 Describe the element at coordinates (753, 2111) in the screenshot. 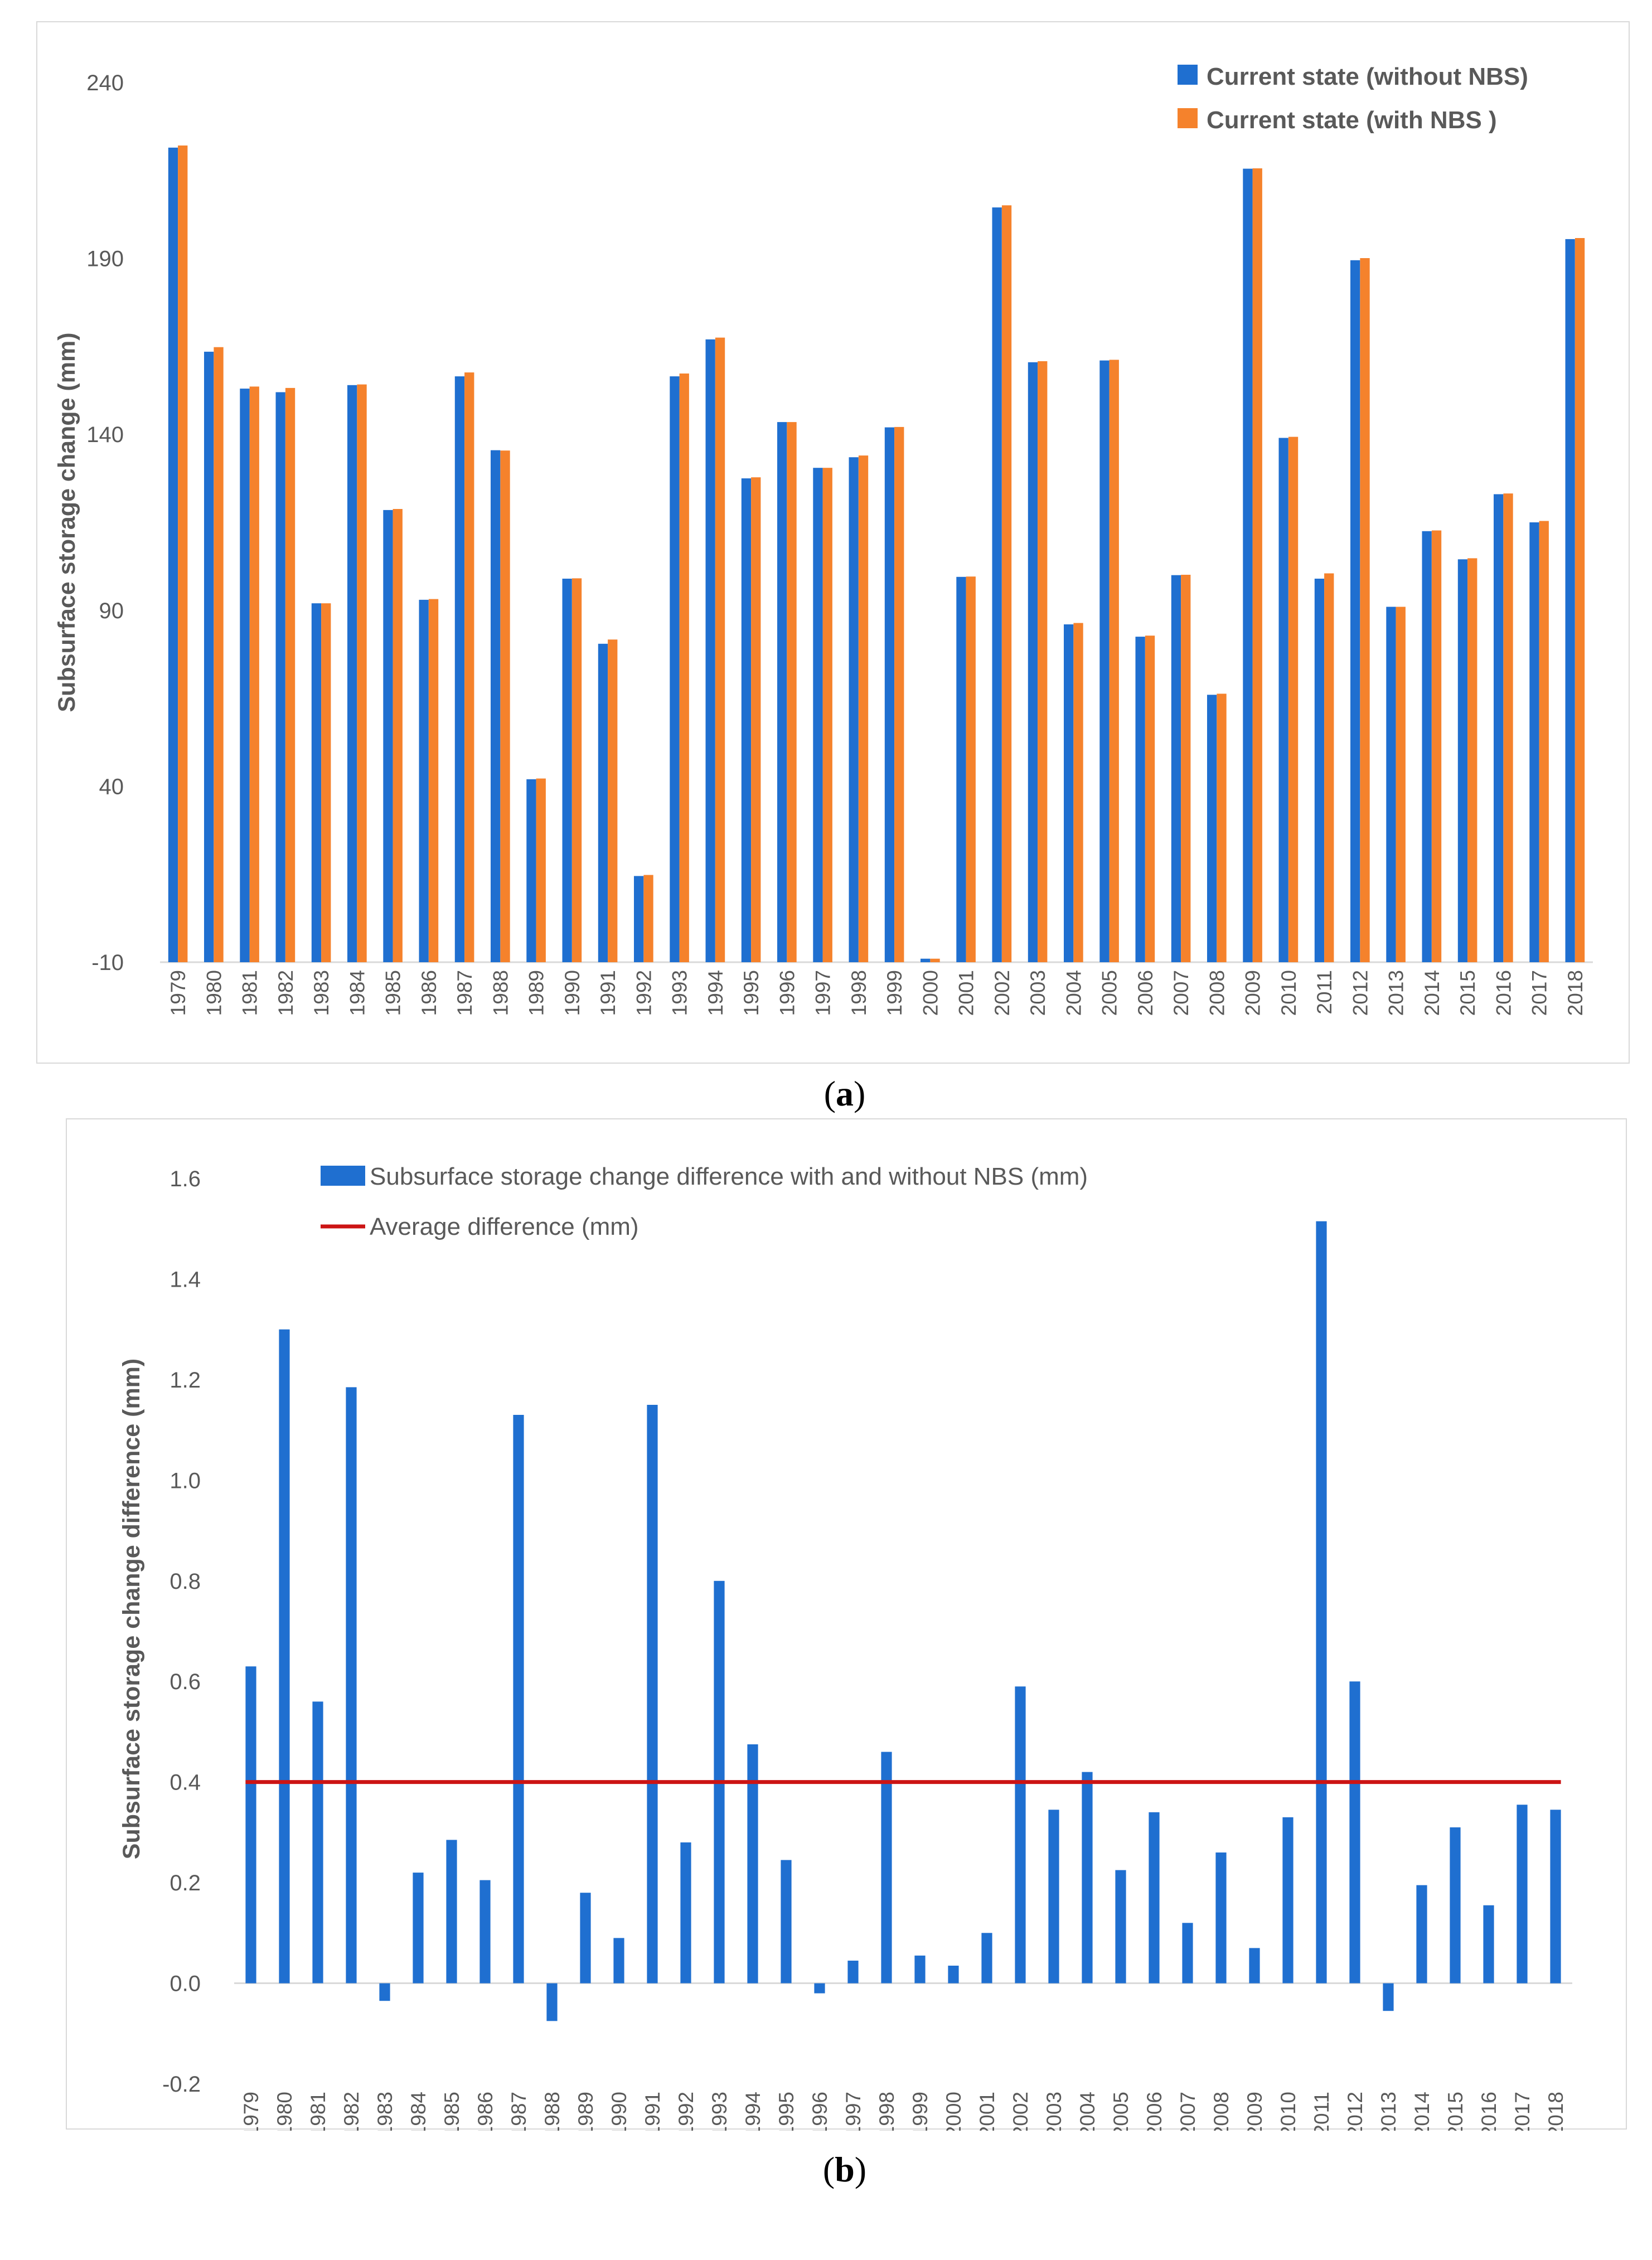

I see `x-tick-label: 1994` at that location.